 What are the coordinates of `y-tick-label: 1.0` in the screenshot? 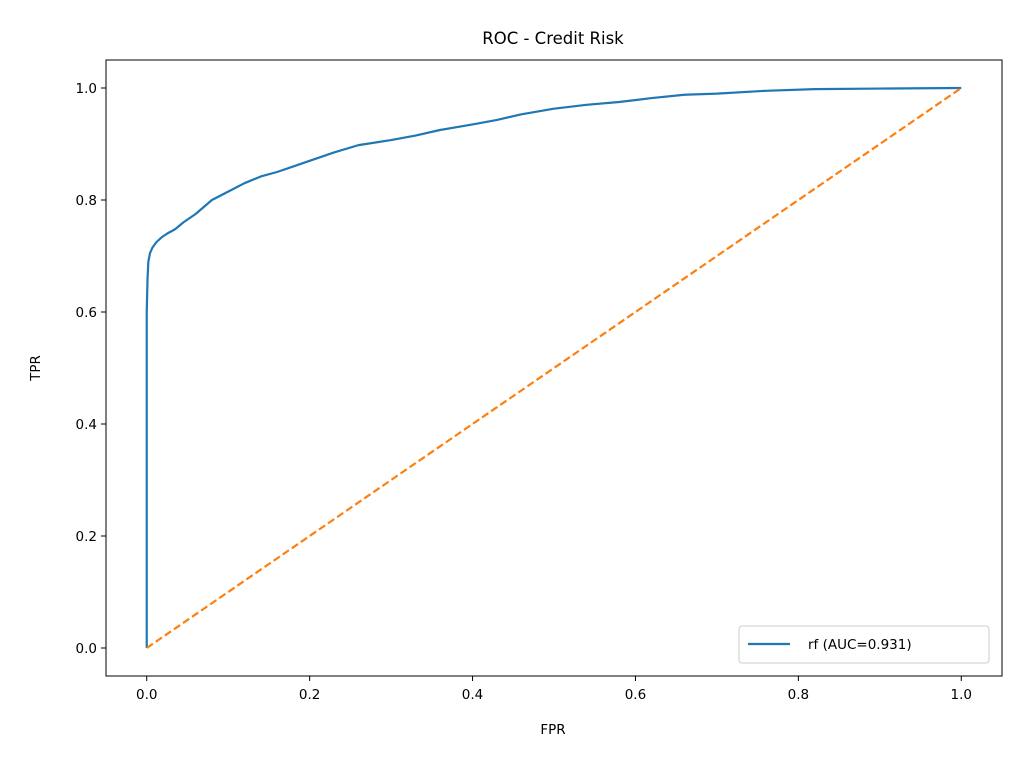 It's located at (86, 89).